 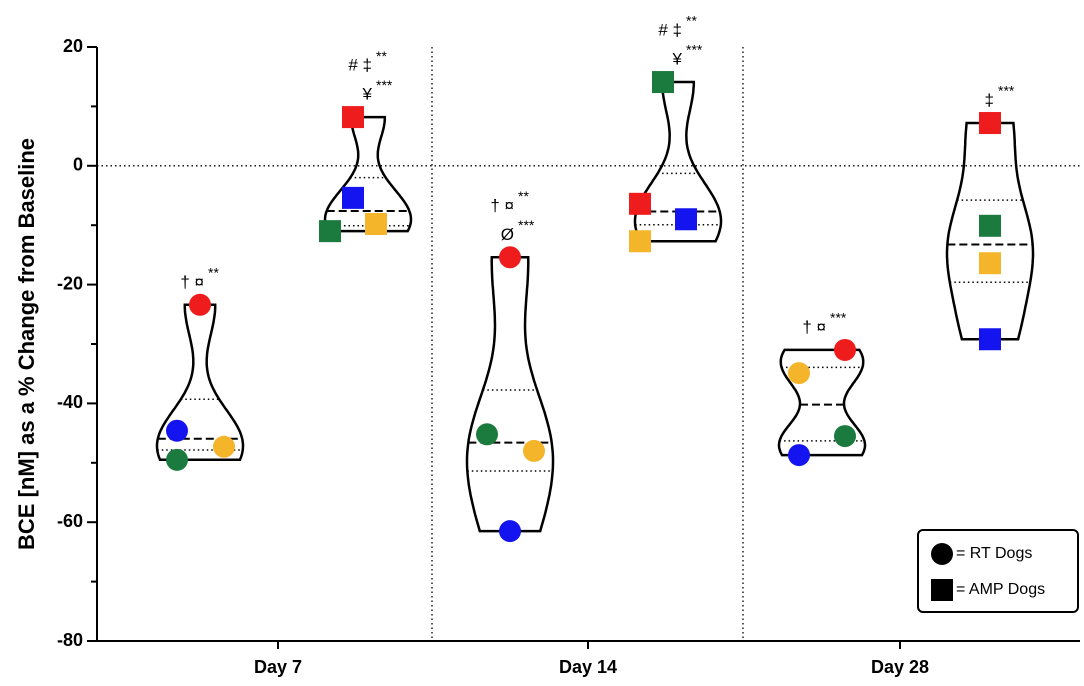 I want to click on y-tick-label: -80, so click(x=70, y=640).